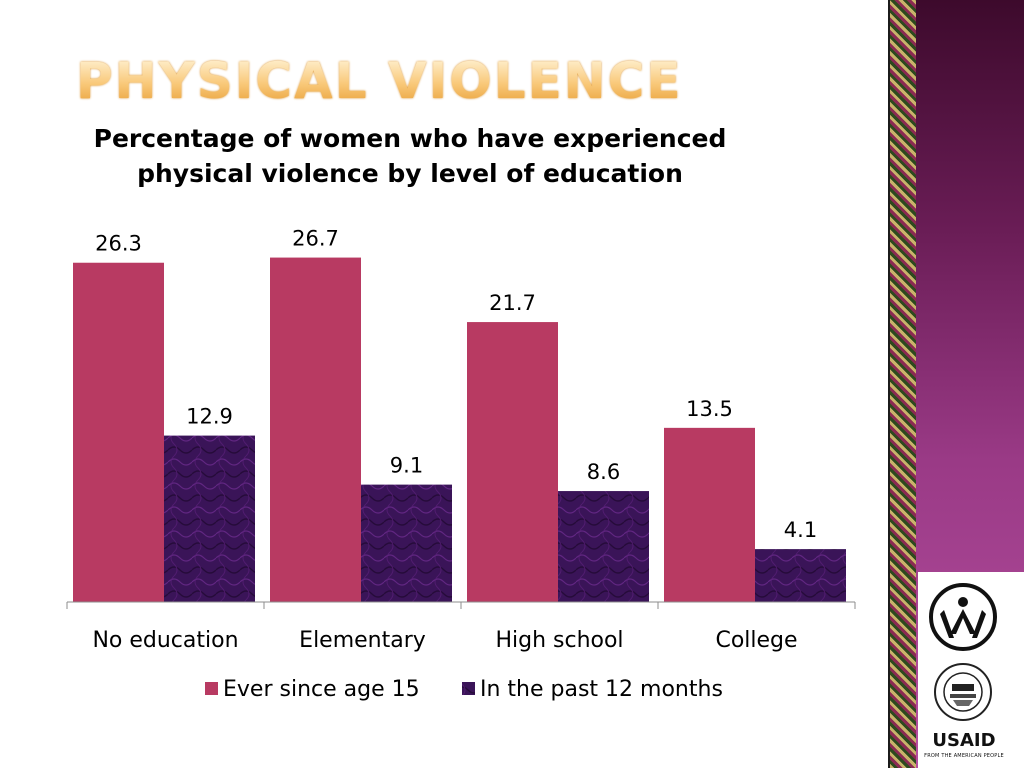 The height and width of the screenshot is (768, 1024). Describe the element at coordinates (315, 429) in the screenshot. I see `bar-ever-since-age-15-elementary` at that location.